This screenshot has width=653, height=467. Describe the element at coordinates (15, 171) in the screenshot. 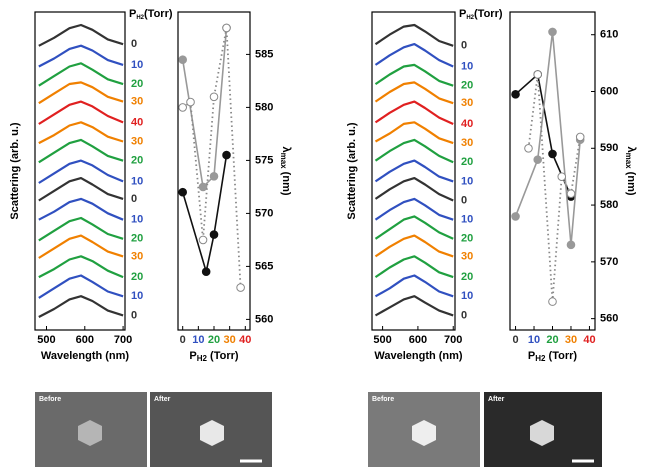

I see `y-axis-label: Scattering (arb. u.)` at that location.